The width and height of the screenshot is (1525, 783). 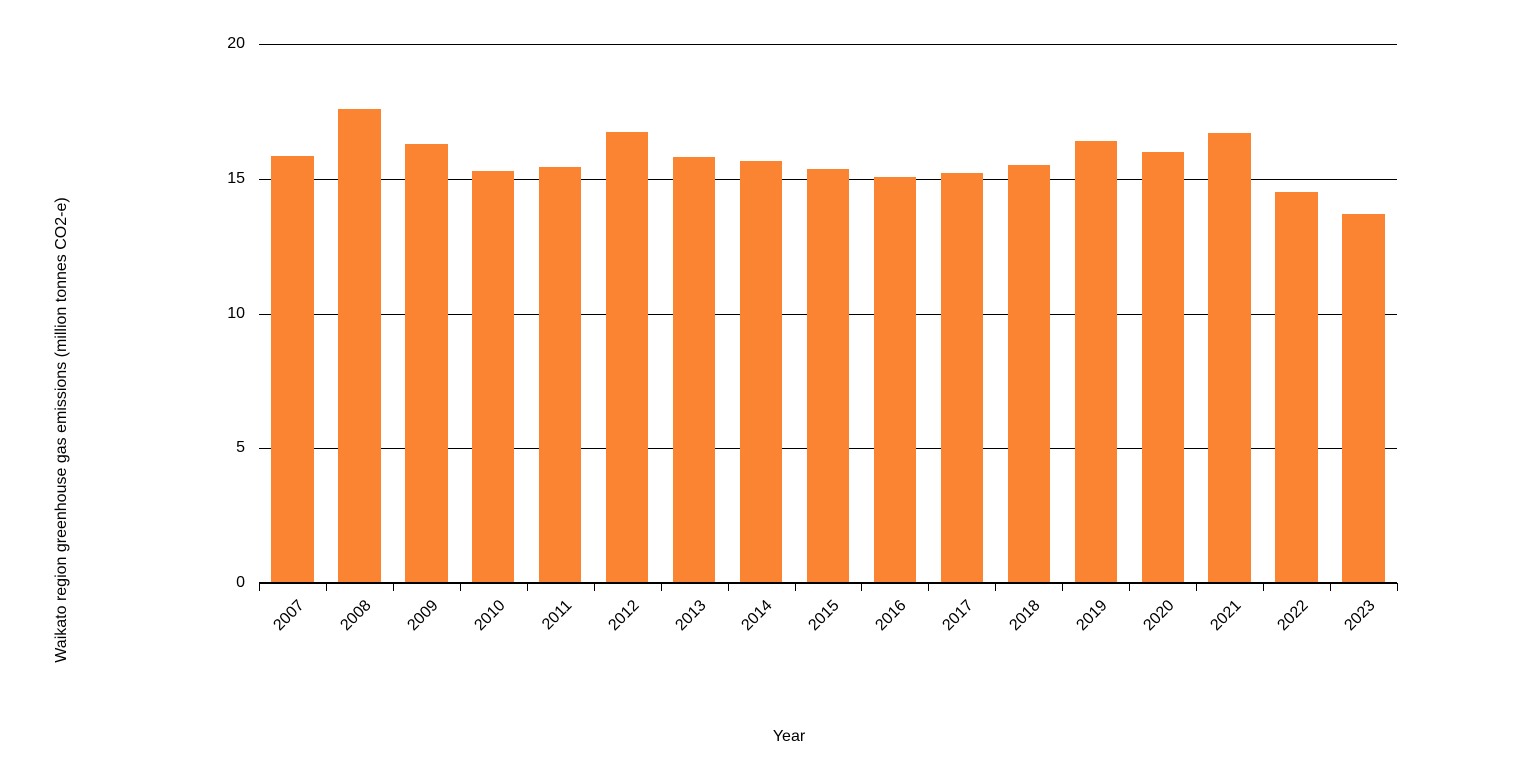 I want to click on bar-2012, so click(x=627, y=357).